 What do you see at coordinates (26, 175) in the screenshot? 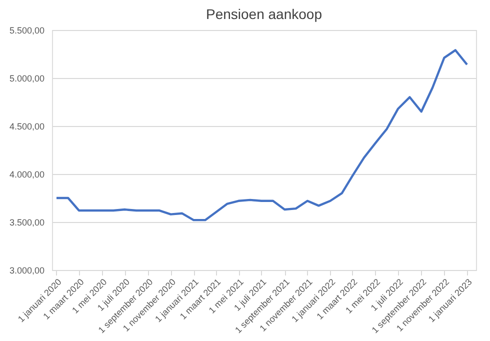
I see `y-tick-label: 4.000,00` at bounding box center [26, 175].